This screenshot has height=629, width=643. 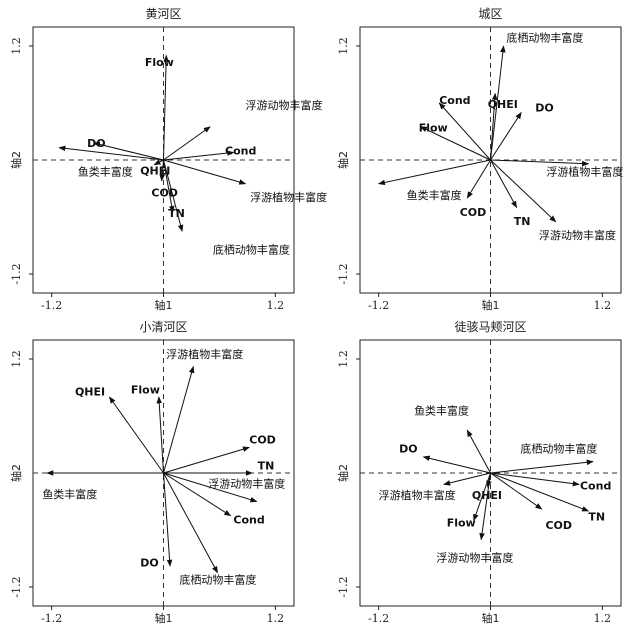 I want to click on panel-title: 黄河区, so click(x=163, y=14).